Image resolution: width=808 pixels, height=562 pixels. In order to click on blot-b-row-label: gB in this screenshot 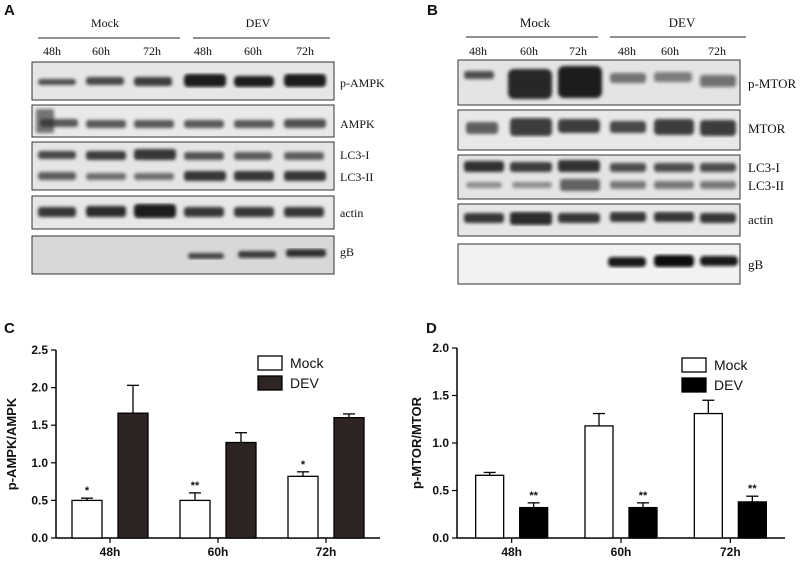, I will do `click(756, 264)`.